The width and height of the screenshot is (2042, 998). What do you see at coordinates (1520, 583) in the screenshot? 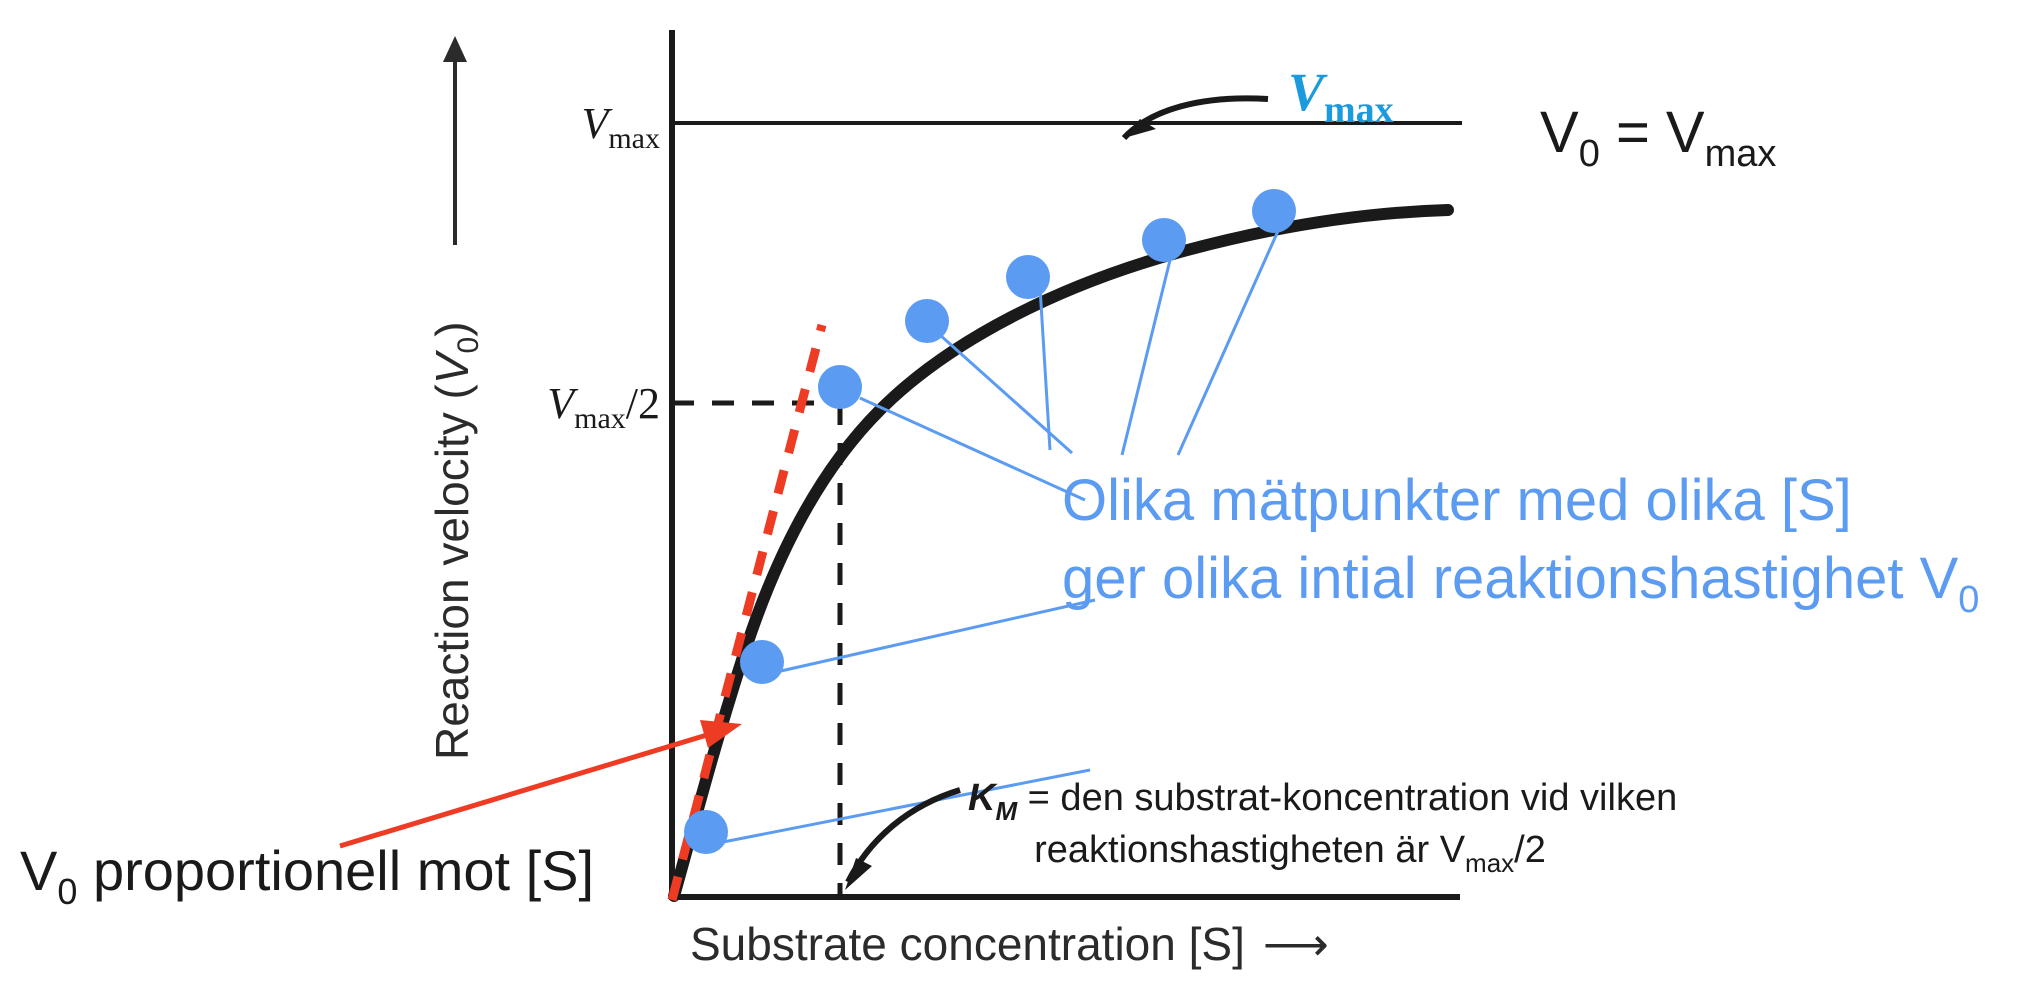
I see `blue-note-line-2: ger olika intial reaktionshastighet V0` at bounding box center [1520, 583].